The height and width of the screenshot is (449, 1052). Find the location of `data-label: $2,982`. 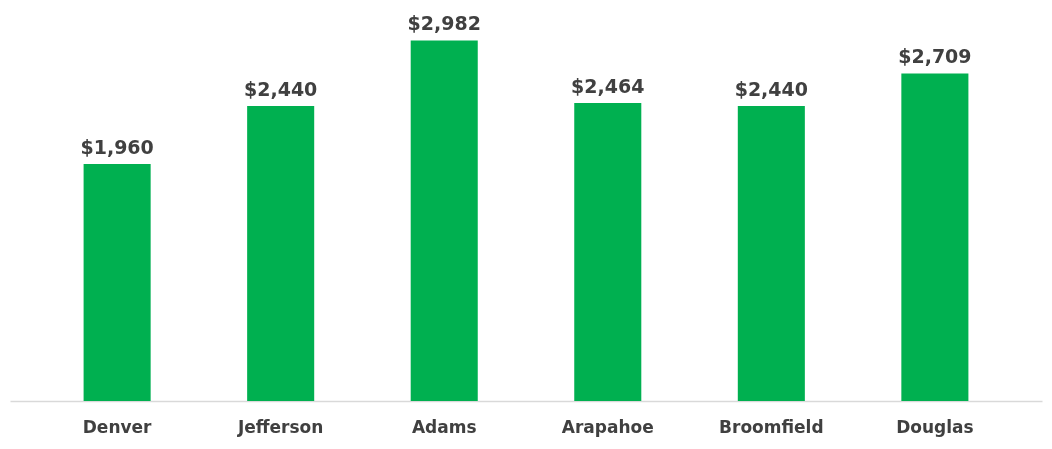

data-label: $2,982 is located at coordinates (444, 23).